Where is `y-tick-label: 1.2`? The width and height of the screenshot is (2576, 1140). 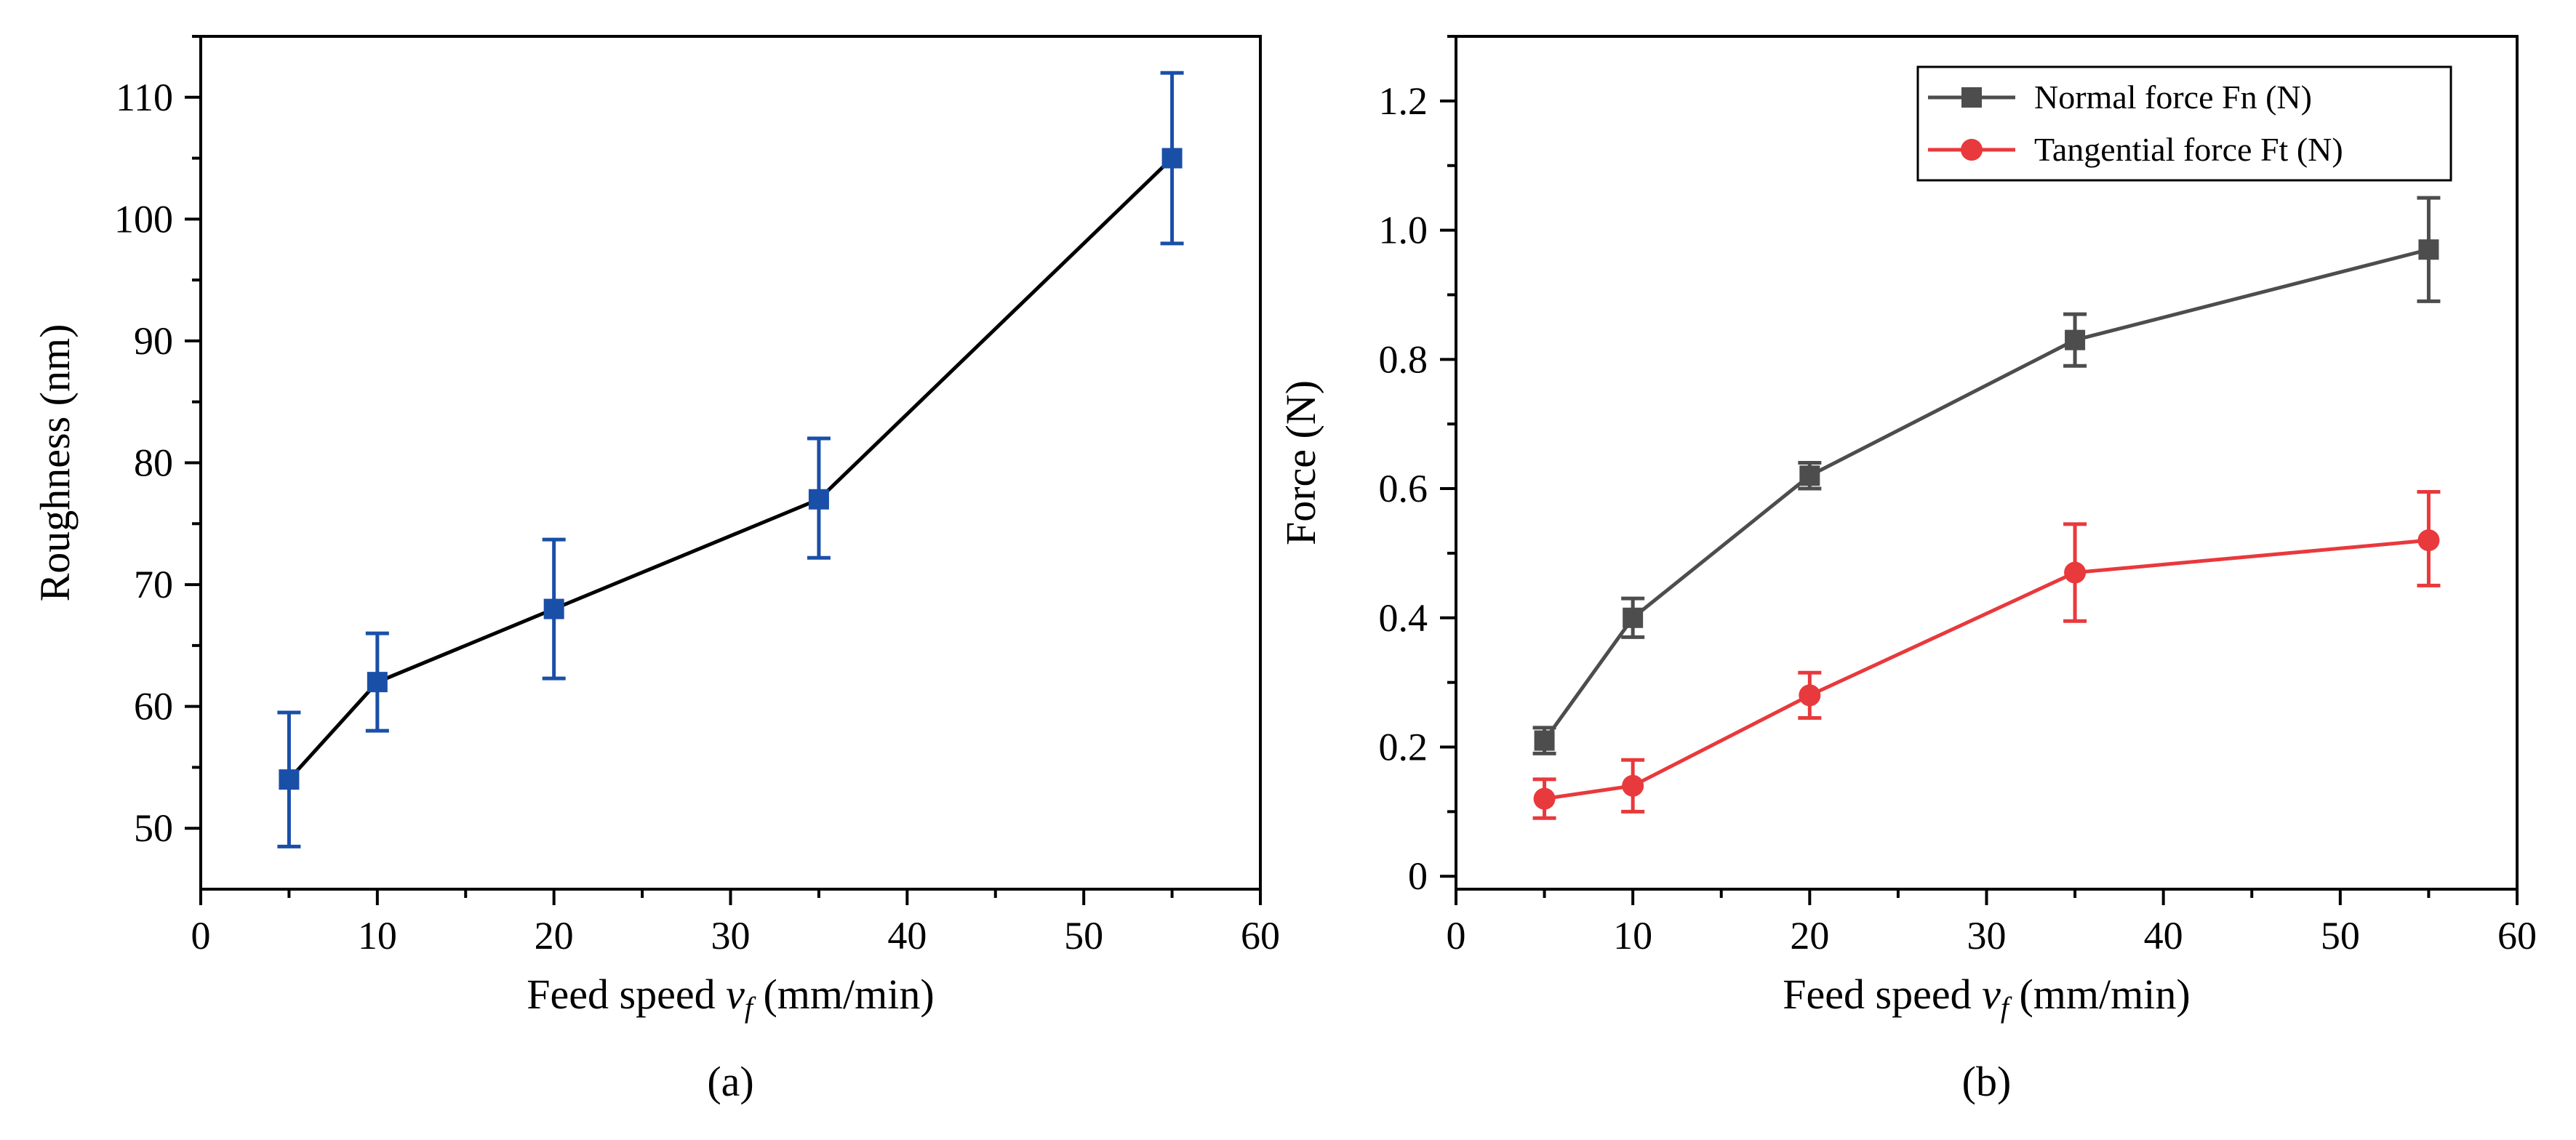 y-tick-label: 1.2 is located at coordinates (1403, 101).